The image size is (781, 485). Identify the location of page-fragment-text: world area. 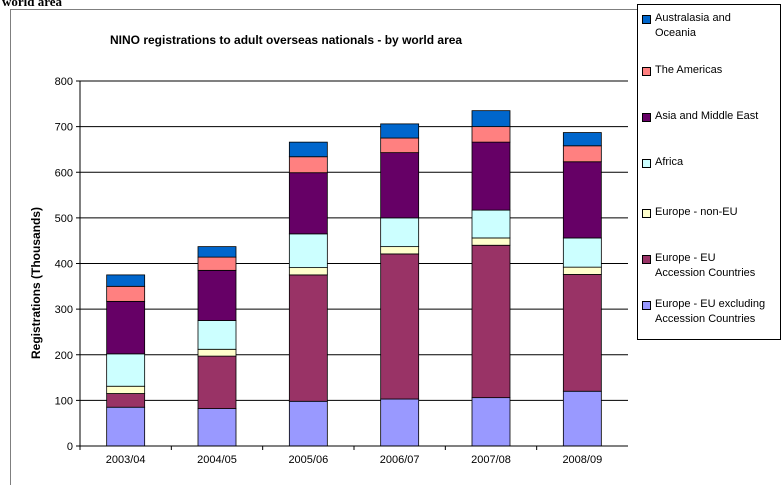
(32, 4).